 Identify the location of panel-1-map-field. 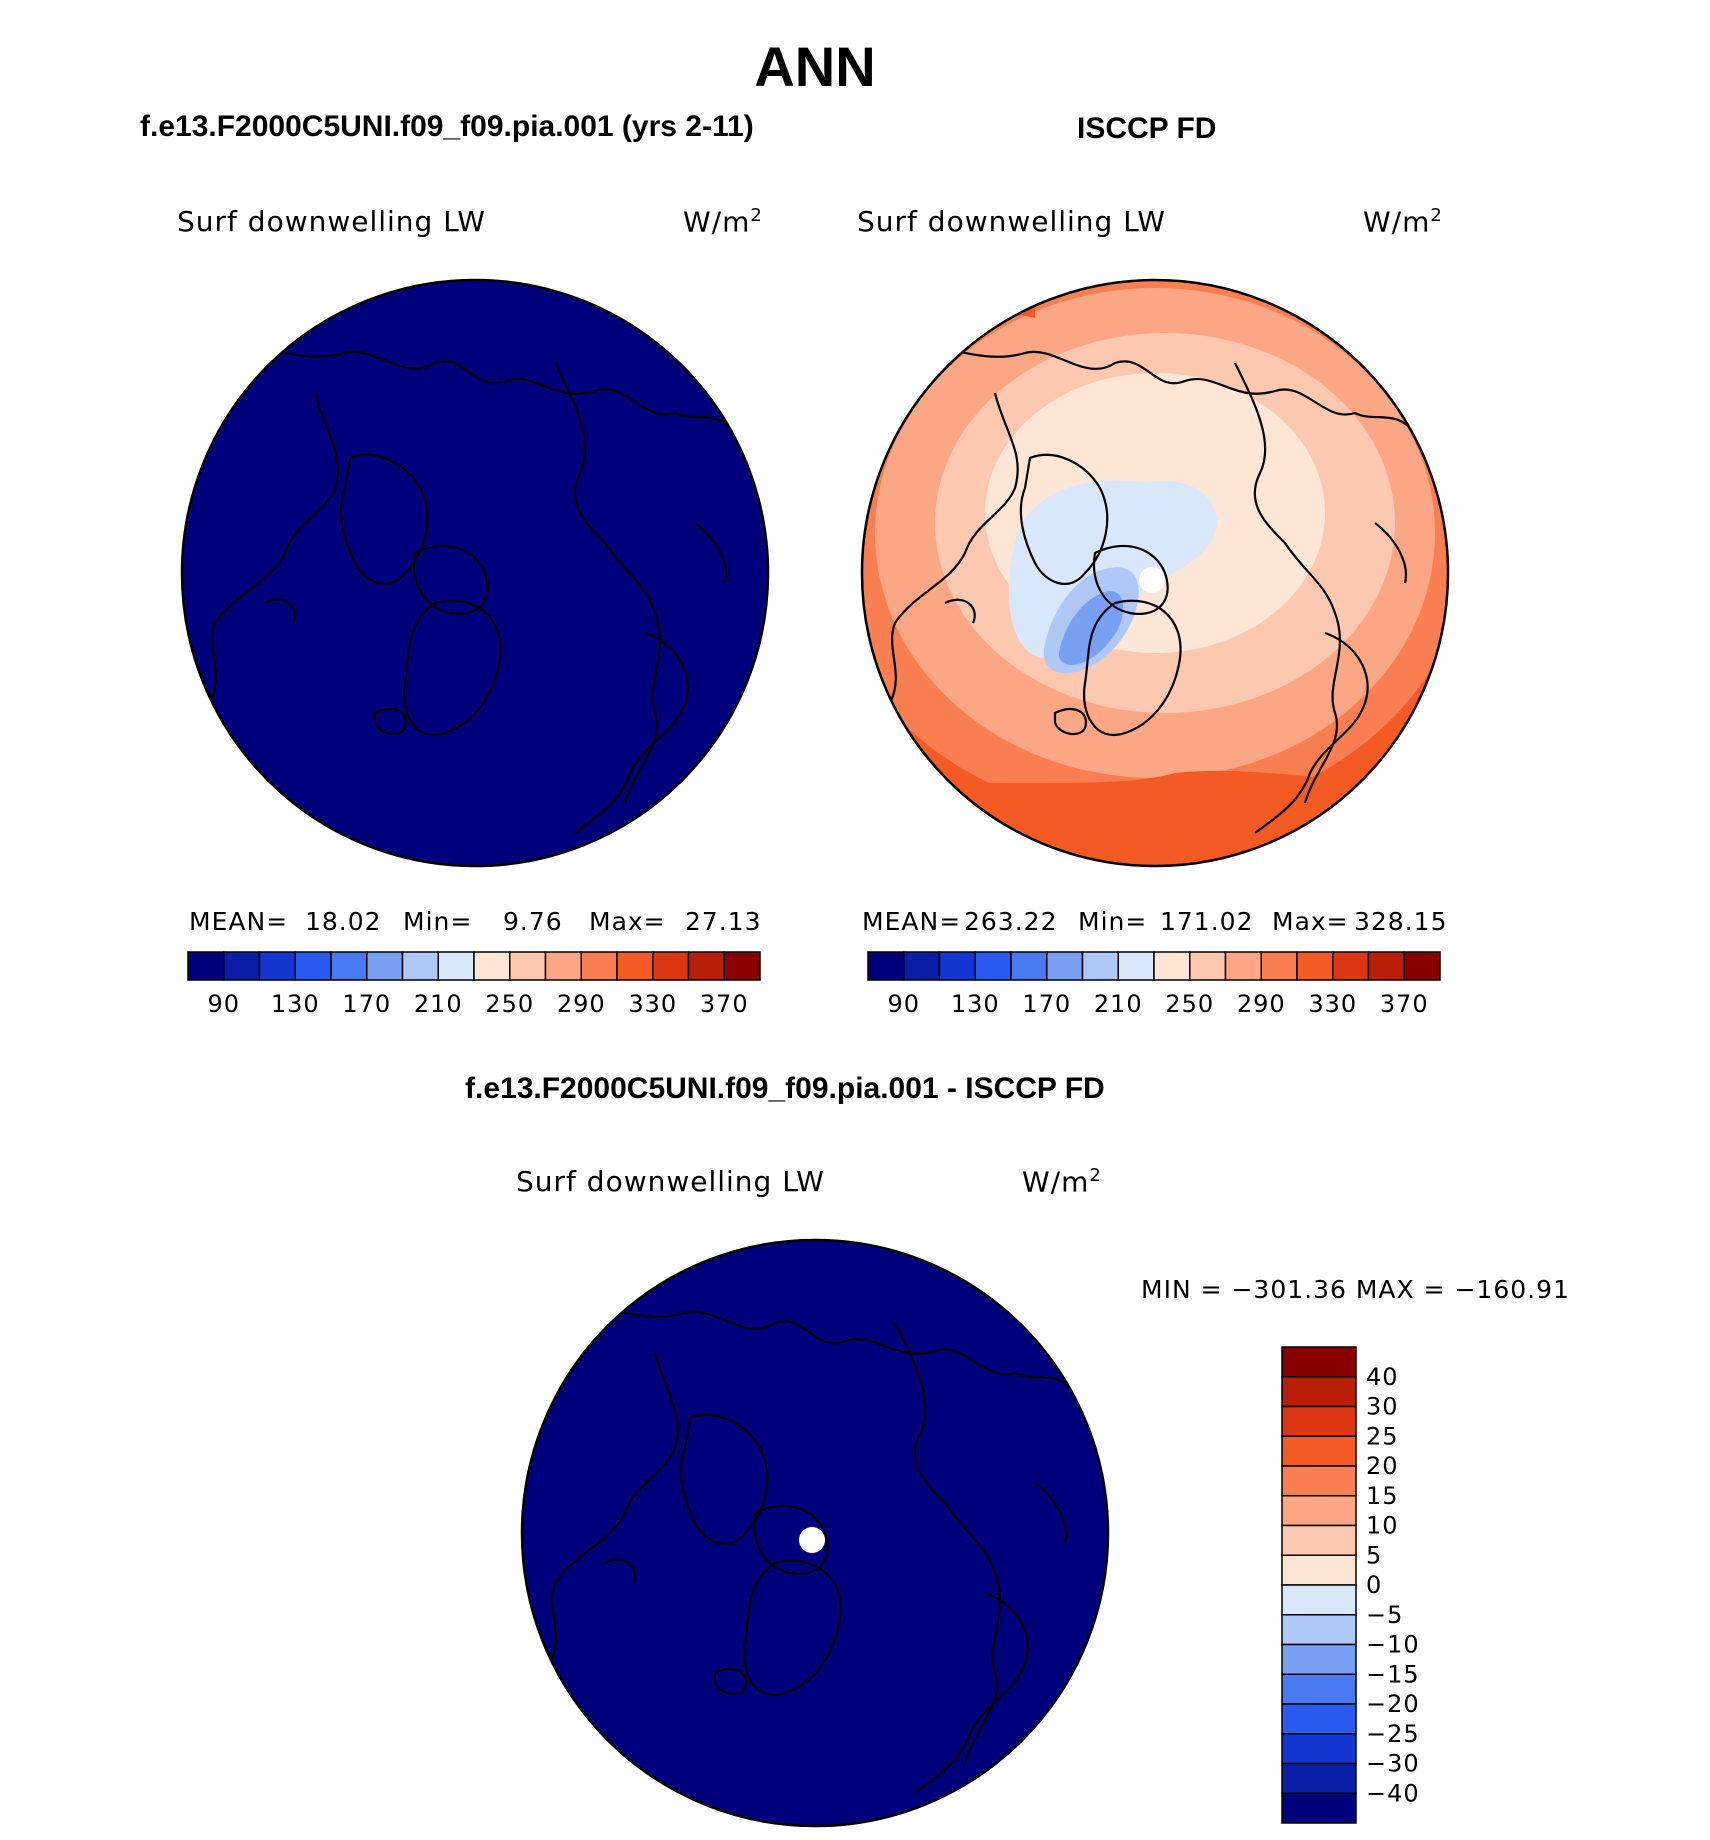
(475, 573).